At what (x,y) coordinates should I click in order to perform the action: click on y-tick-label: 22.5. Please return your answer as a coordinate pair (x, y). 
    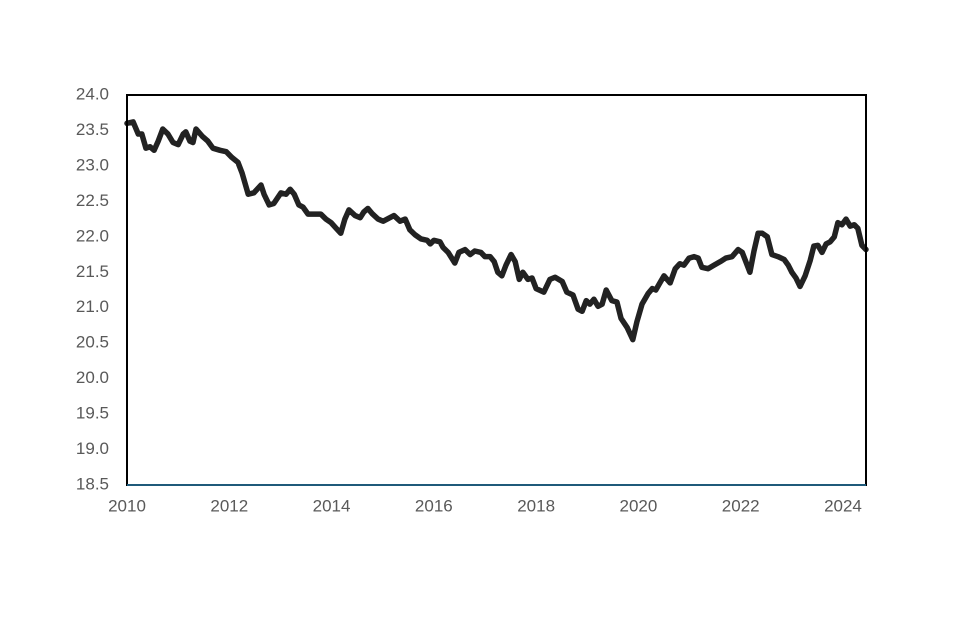
    Looking at the image, I should click on (92, 200).